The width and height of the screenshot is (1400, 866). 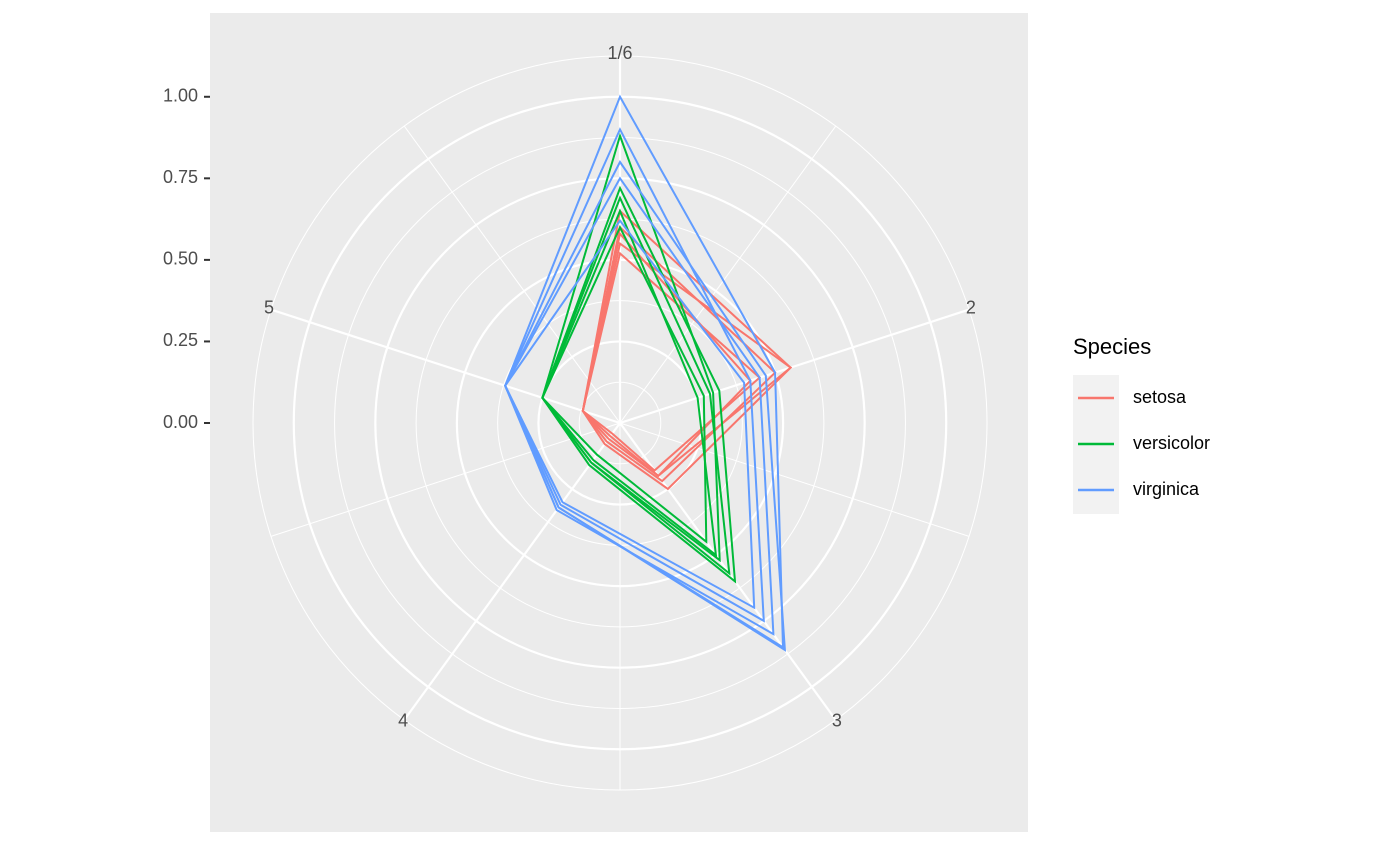 I want to click on legend-label: versicolor, so click(x=1171, y=443).